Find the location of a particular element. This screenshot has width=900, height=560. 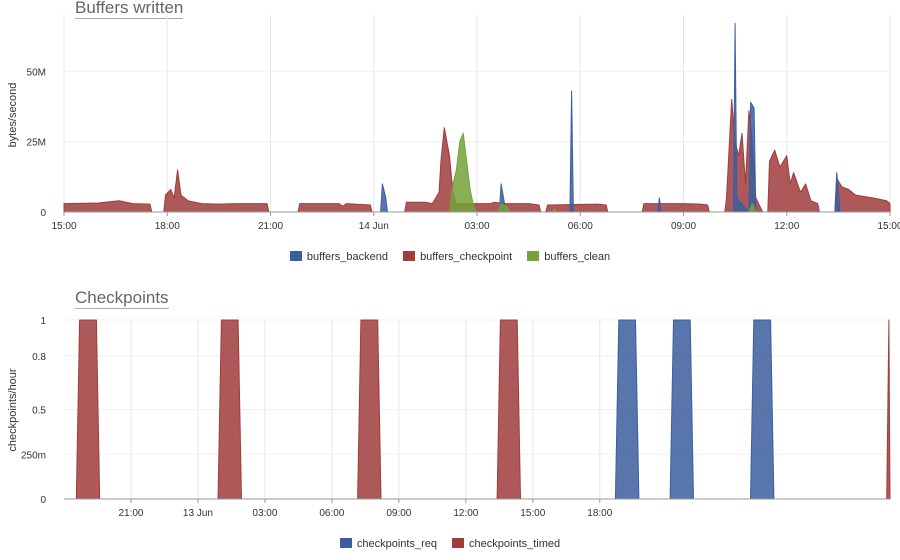

y-tick-label: 1 is located at coordinates (43, 321).